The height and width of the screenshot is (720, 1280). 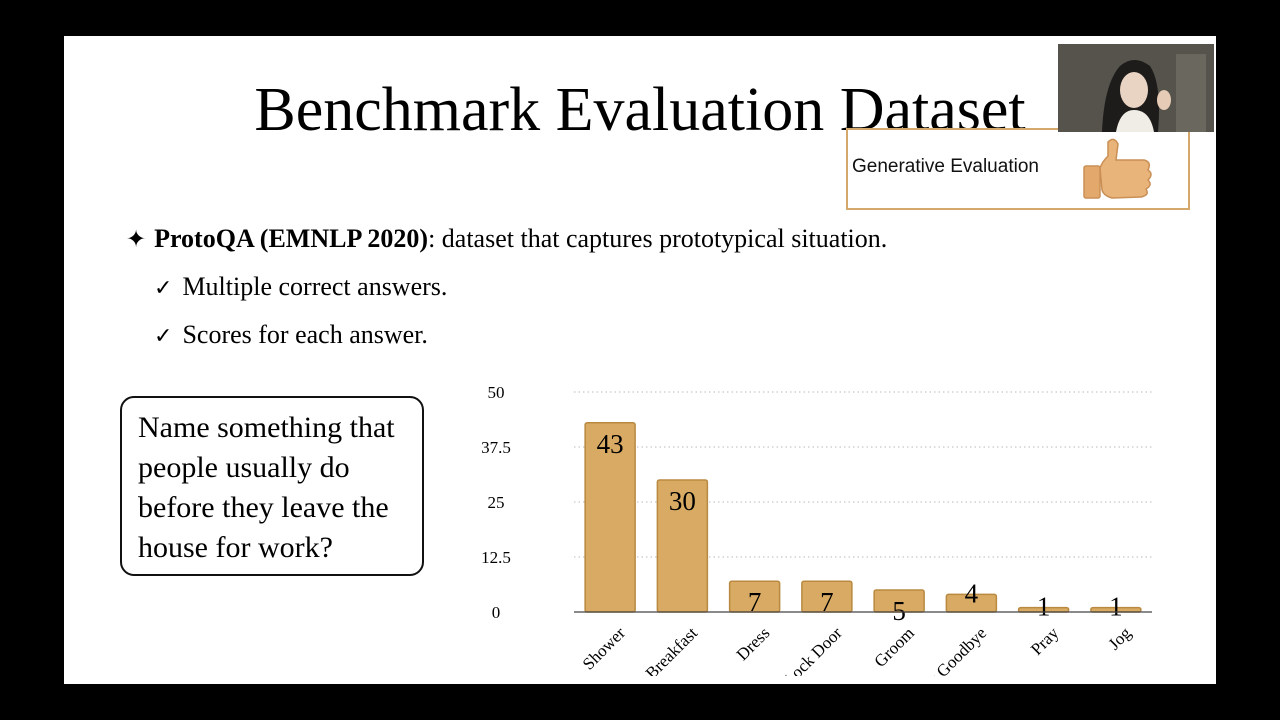 I want to click on bar-value-label: 5, so click(x=899, y=611).